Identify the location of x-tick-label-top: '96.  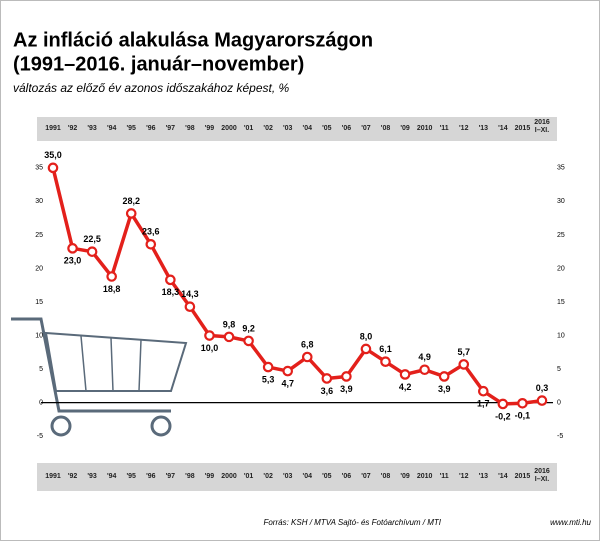
(151, 128).